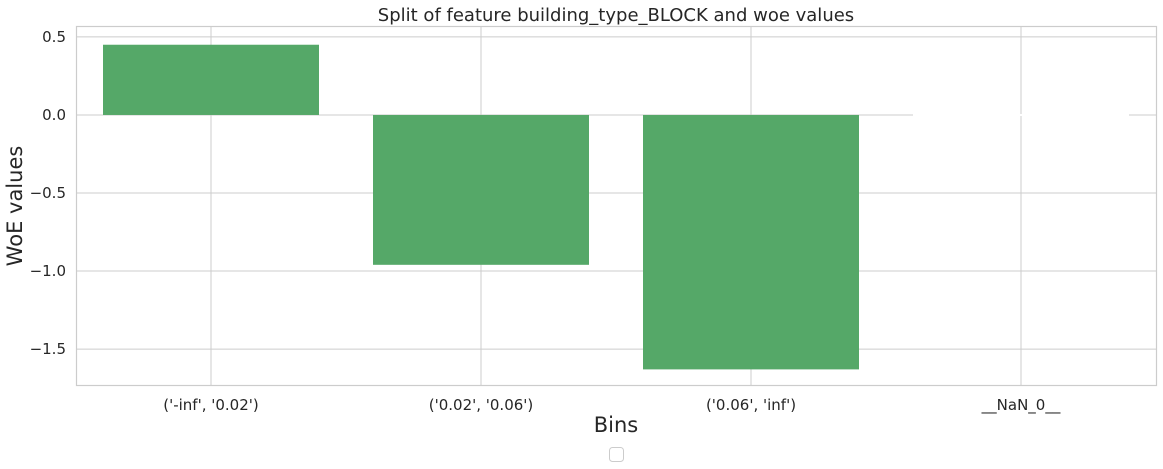  I want to click on y-tick-label: −1.5, so click(48, 349).